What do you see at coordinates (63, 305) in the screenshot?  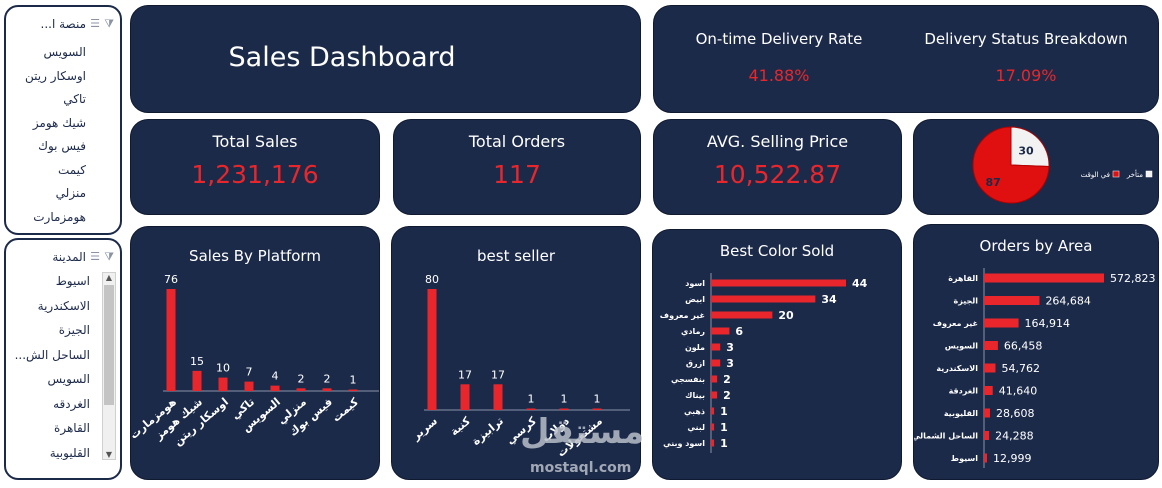 I see `city-slicer-item: الاسكندرية` at bounding box center [63, 305].